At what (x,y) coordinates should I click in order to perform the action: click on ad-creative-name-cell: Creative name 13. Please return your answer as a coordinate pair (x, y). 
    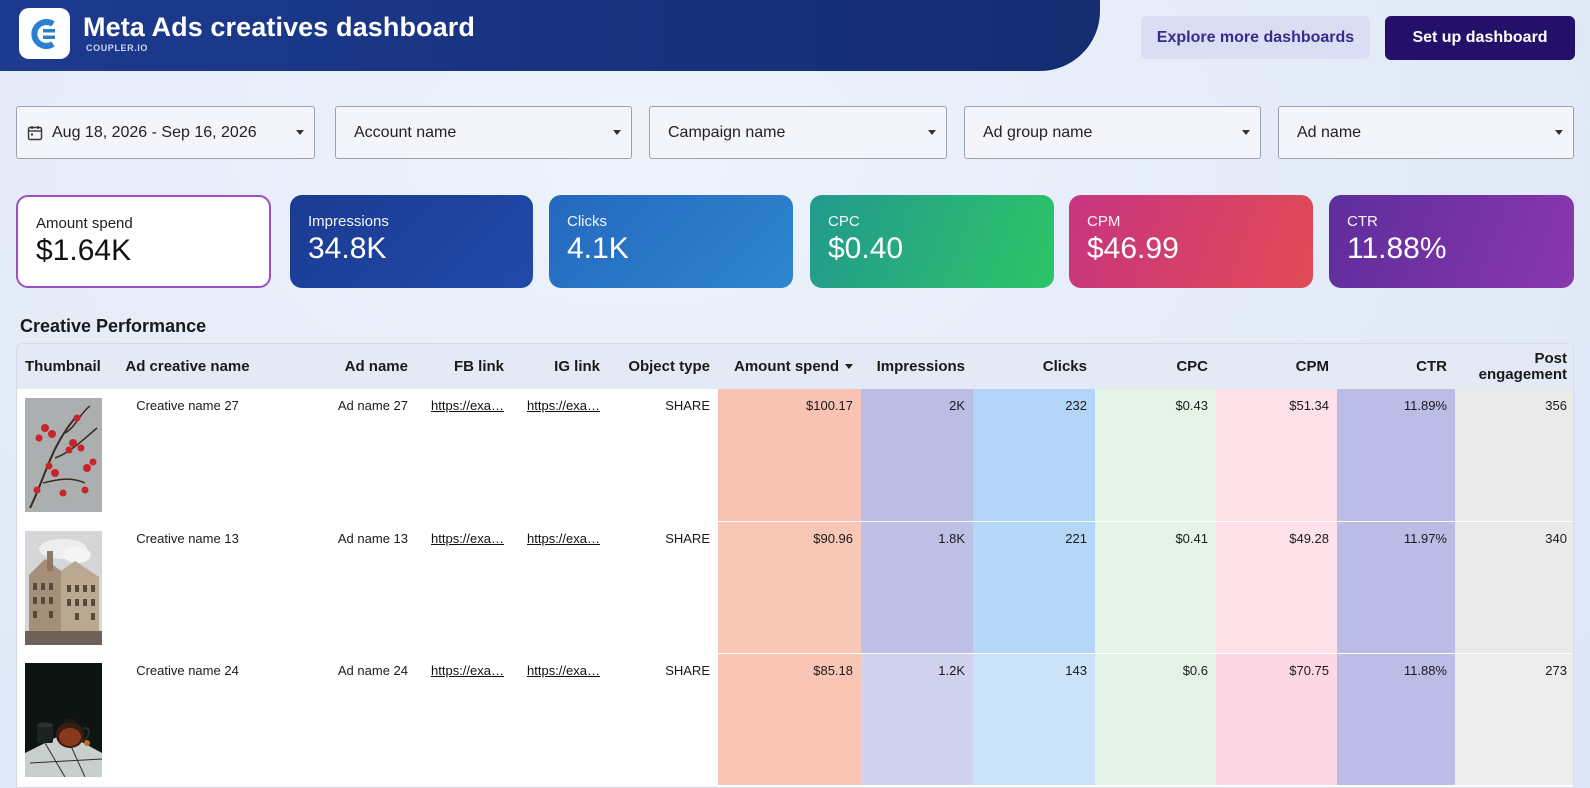
    Looking at the image, I should click on (187, 587).